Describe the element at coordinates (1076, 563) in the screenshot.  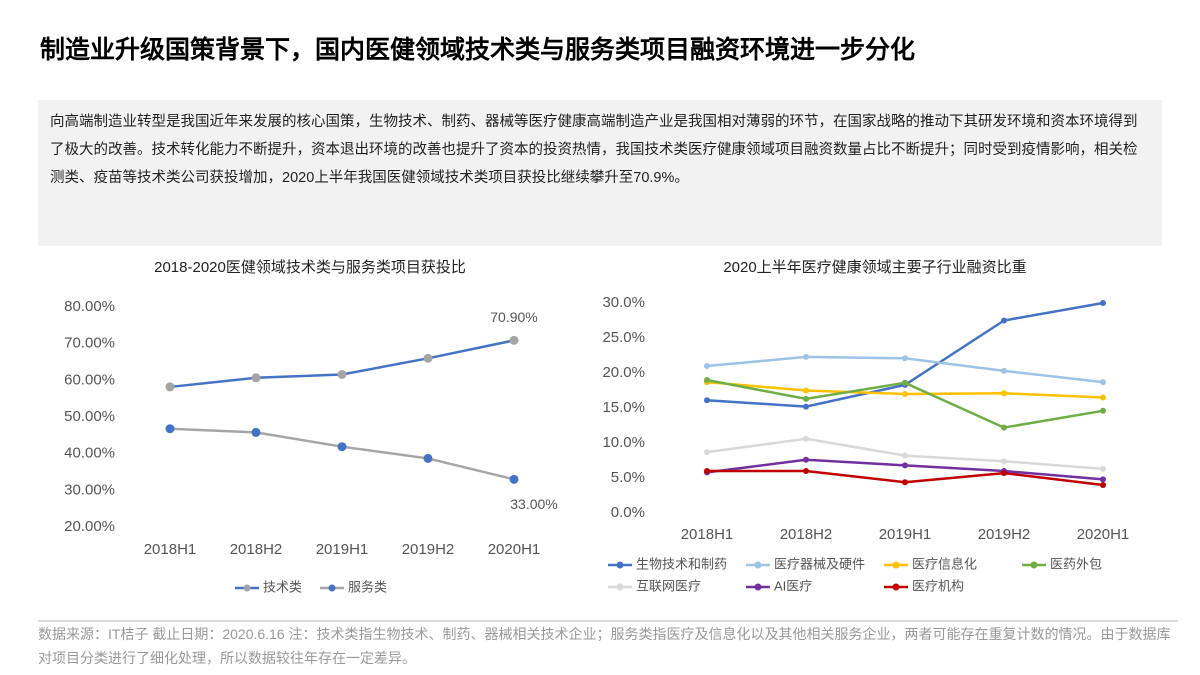
I see `legend-label: 医药外包` at that location.